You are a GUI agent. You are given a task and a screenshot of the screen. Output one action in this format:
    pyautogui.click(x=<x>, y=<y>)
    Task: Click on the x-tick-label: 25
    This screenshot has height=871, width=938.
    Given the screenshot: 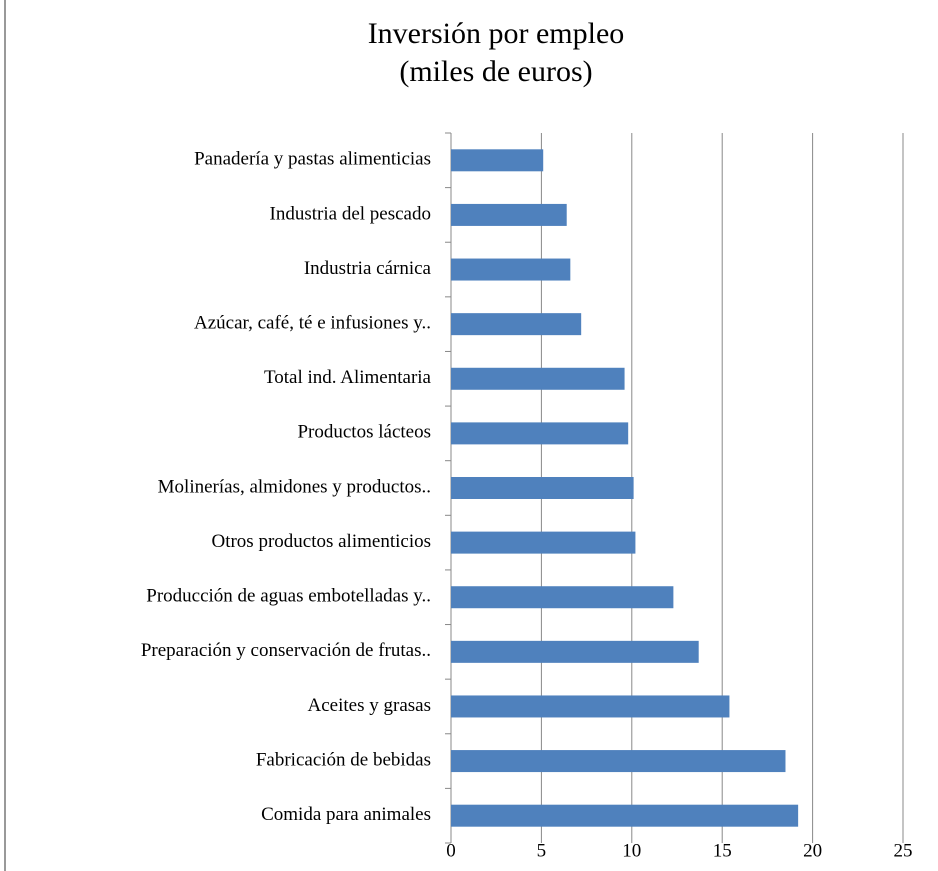 What is the action you would take?
    pyautogui.click(x=903, y=850)
    